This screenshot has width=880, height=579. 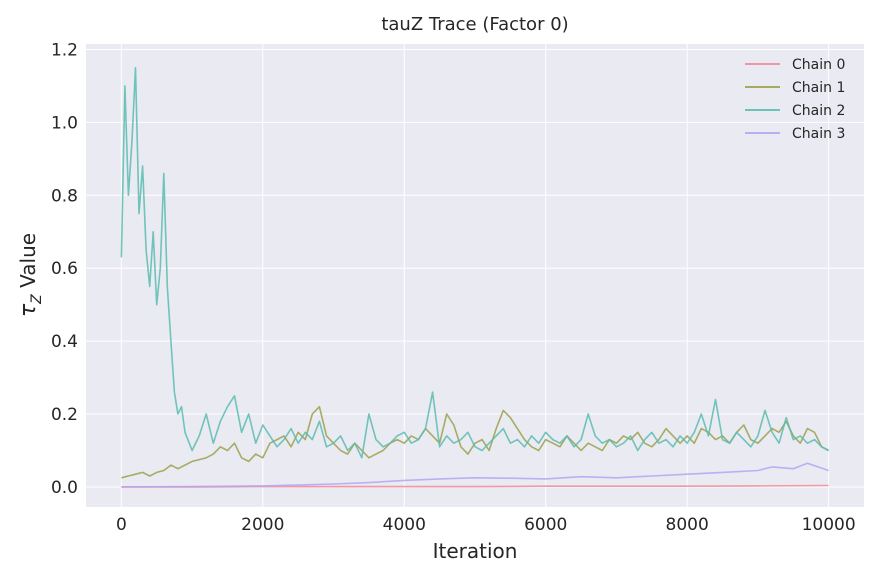 I want to click on x-tick-label: 0, so click(x=121, y=525).